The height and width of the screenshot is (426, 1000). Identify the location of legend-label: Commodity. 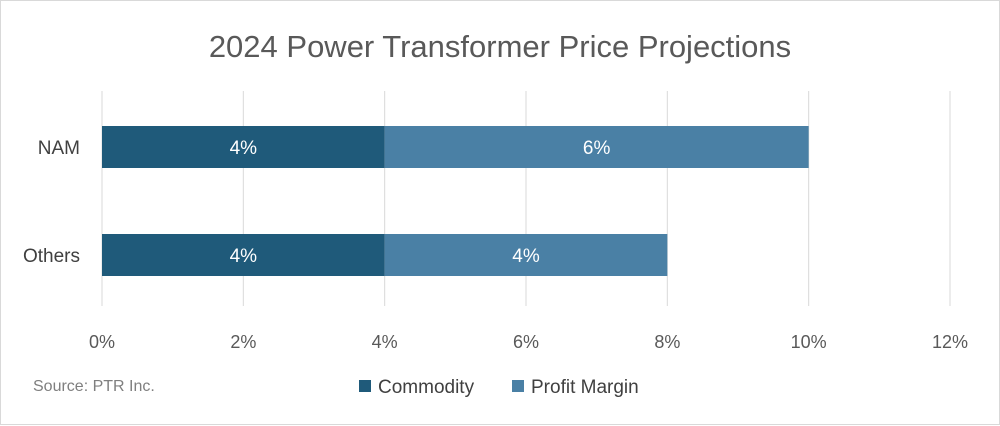
(426, 387).